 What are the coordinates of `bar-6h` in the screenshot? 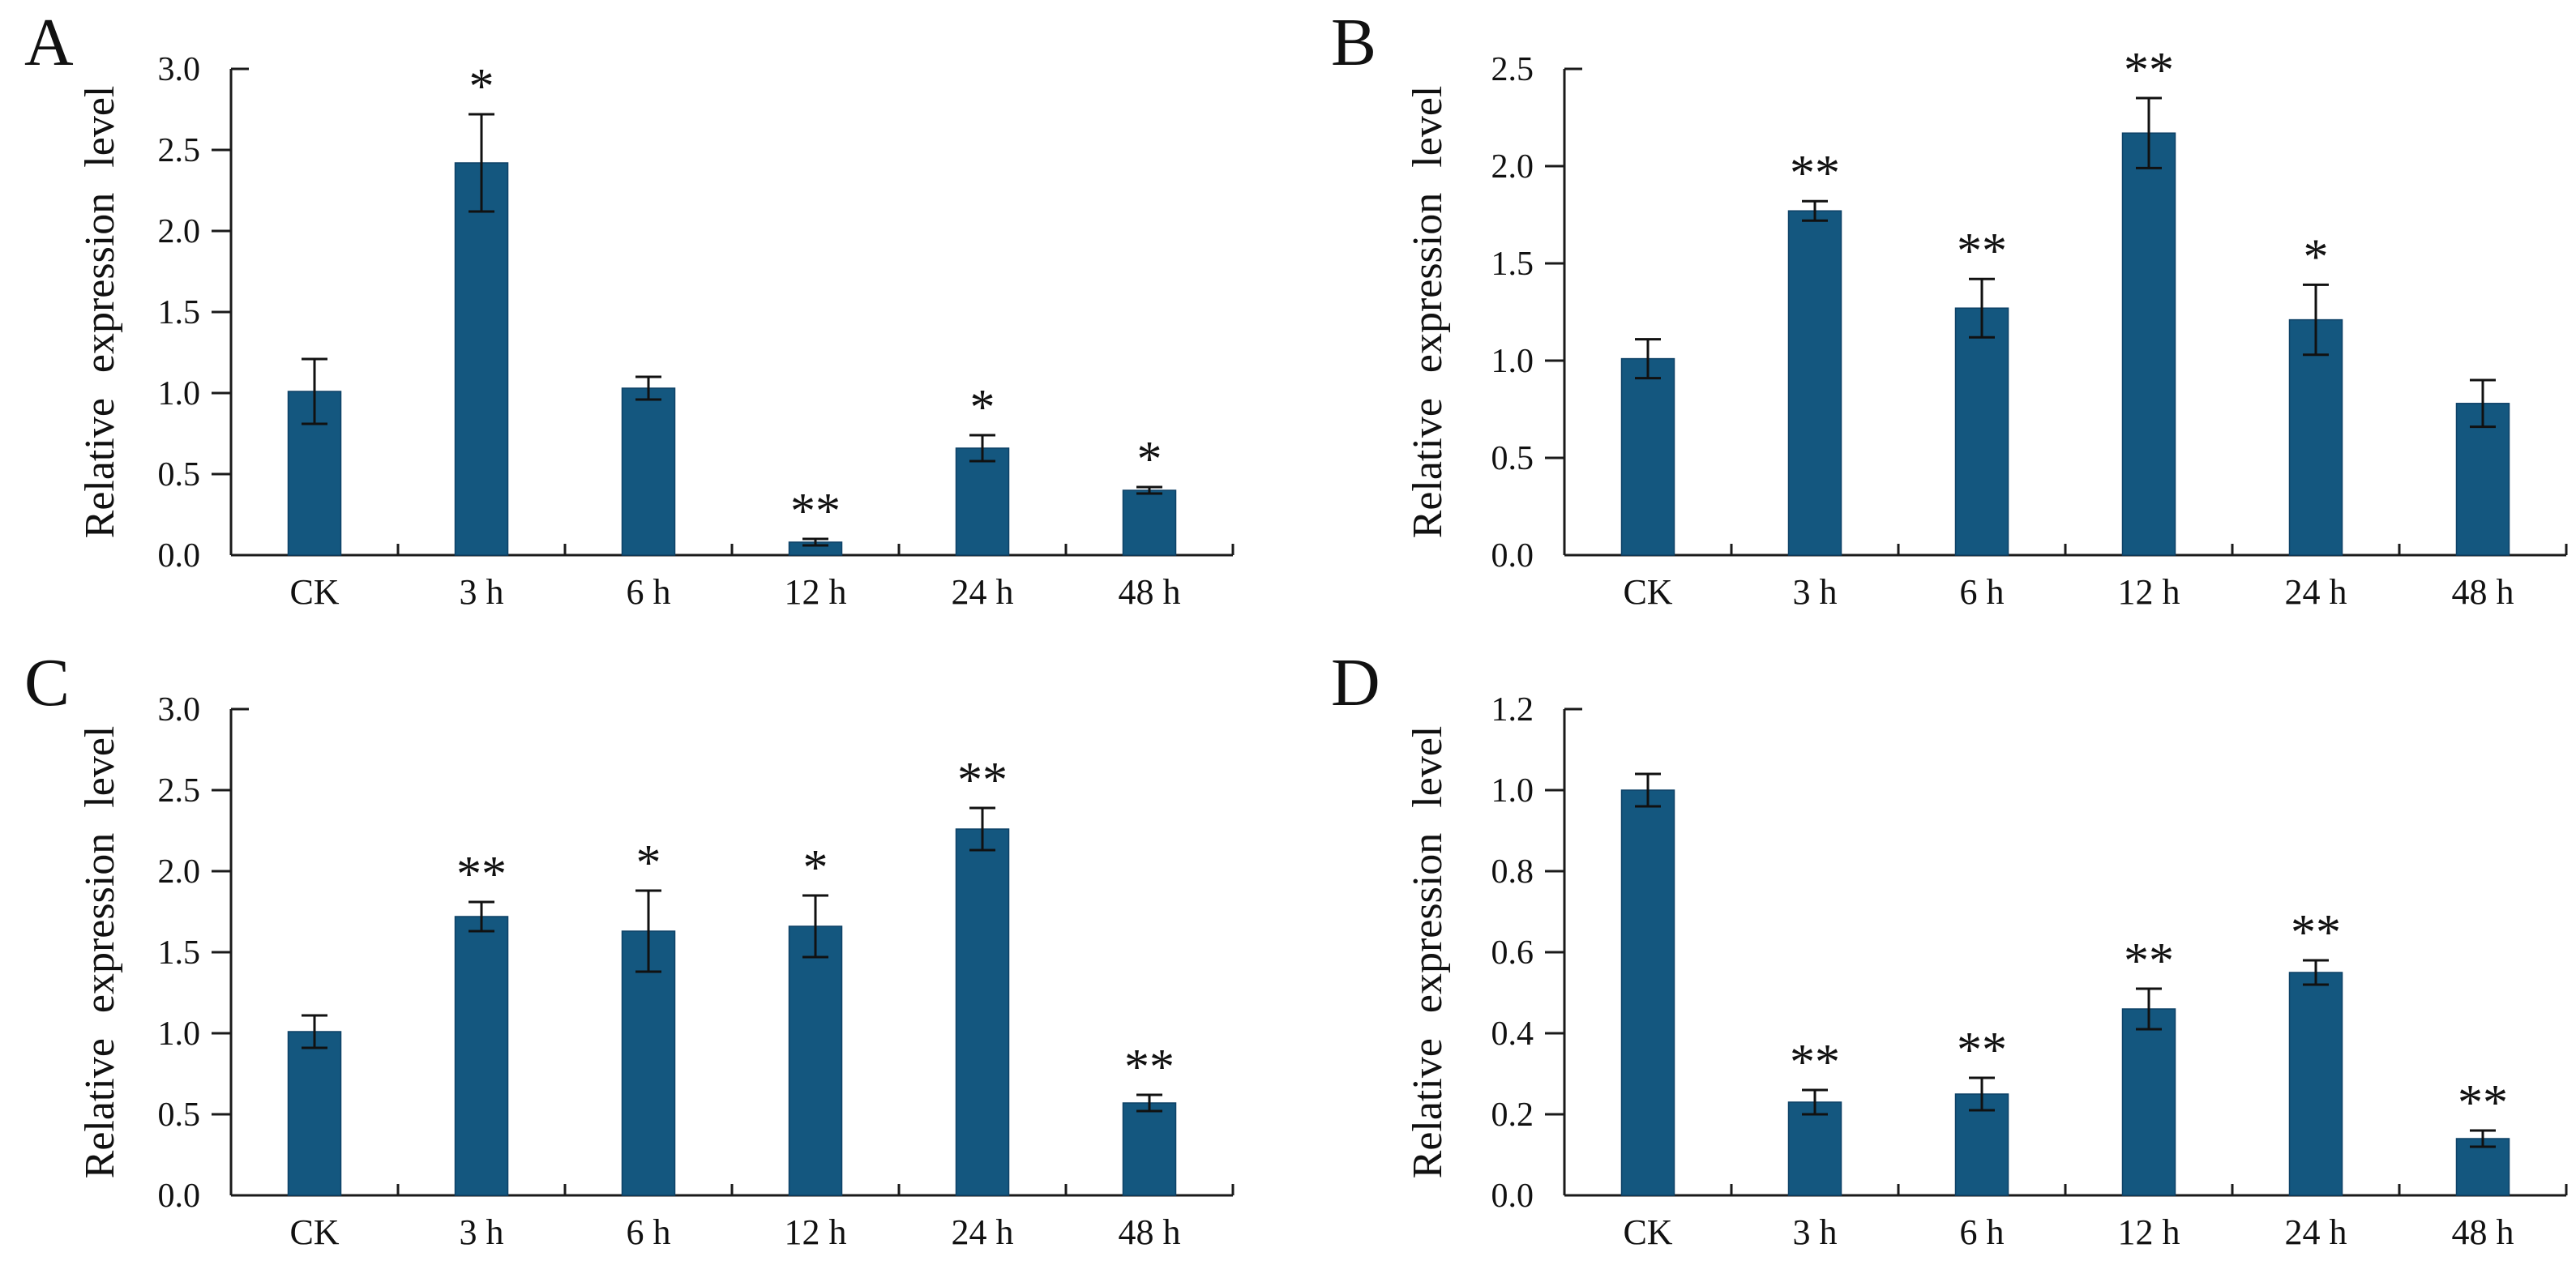 It's located at (1982, 431).